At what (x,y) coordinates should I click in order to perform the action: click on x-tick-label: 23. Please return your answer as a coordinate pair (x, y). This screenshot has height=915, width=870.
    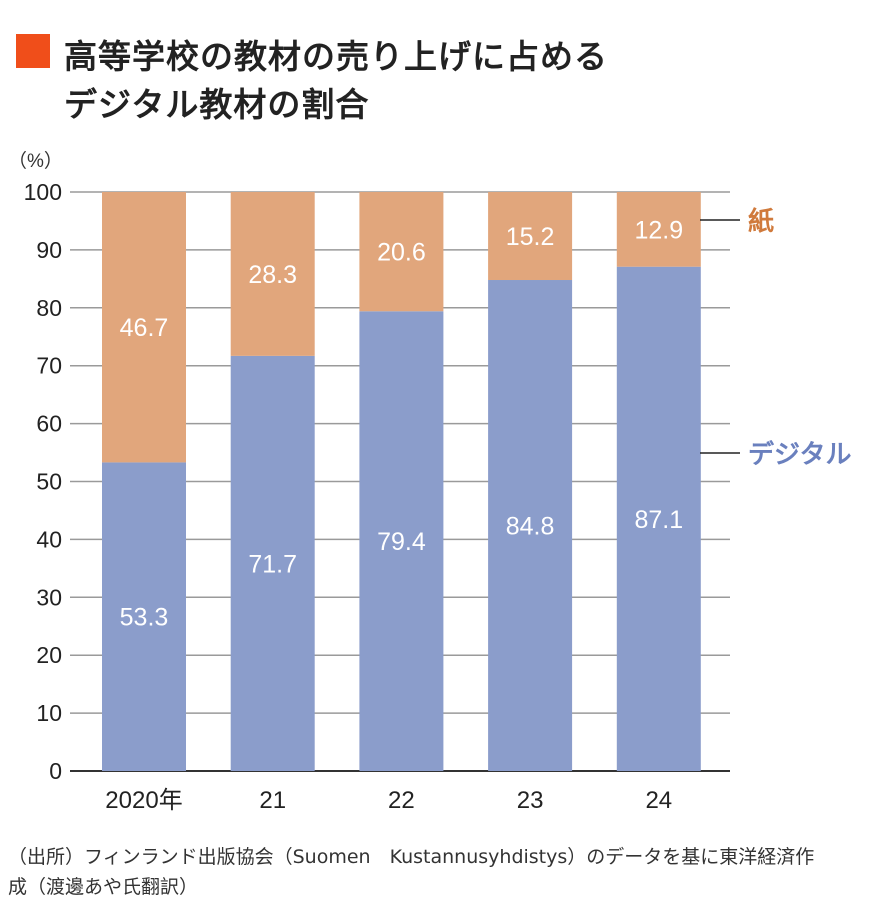
    Looking at the image, I should click on (530, 800).